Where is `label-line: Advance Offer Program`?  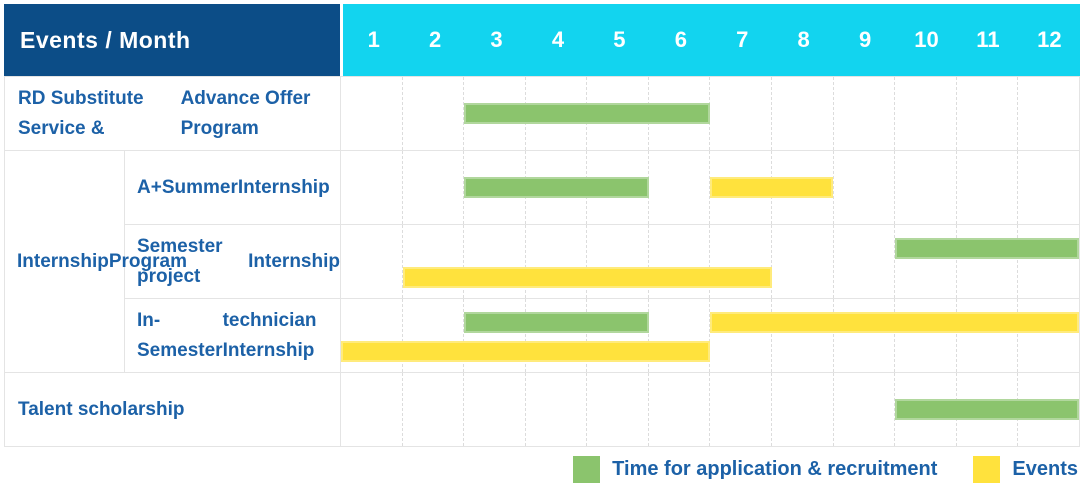 label-line: Advance Offer Program is located at coordinates (245, 113).